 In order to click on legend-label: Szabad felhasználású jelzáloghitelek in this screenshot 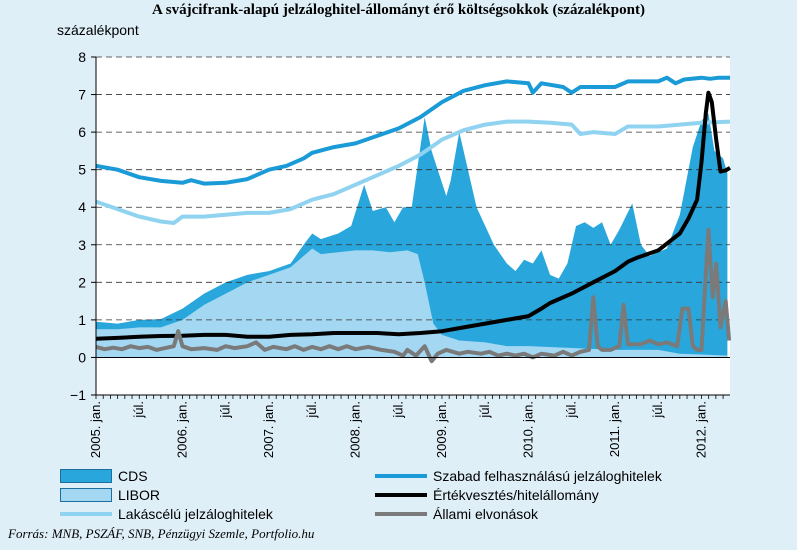, I will do `click(547, 475)`.